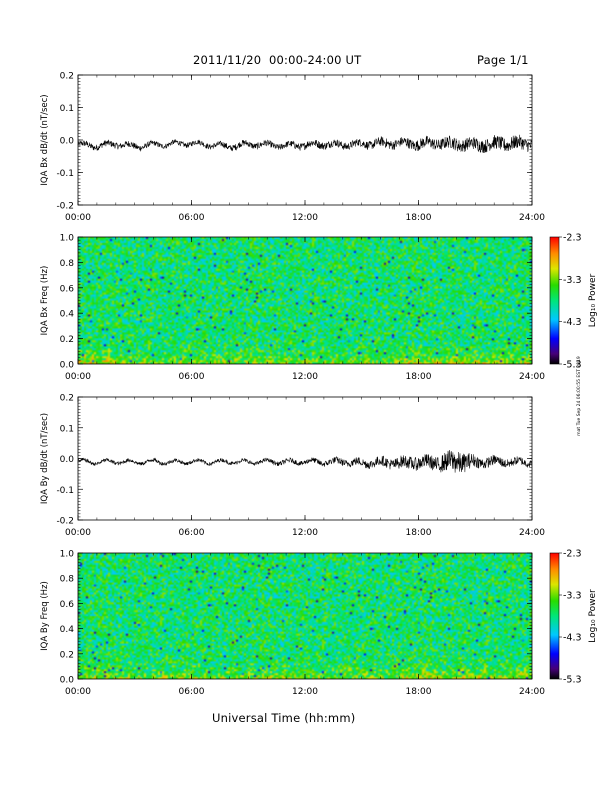 The image size is (612, 792). I want to click on page-number: Page 1/1, so click(503, 60).